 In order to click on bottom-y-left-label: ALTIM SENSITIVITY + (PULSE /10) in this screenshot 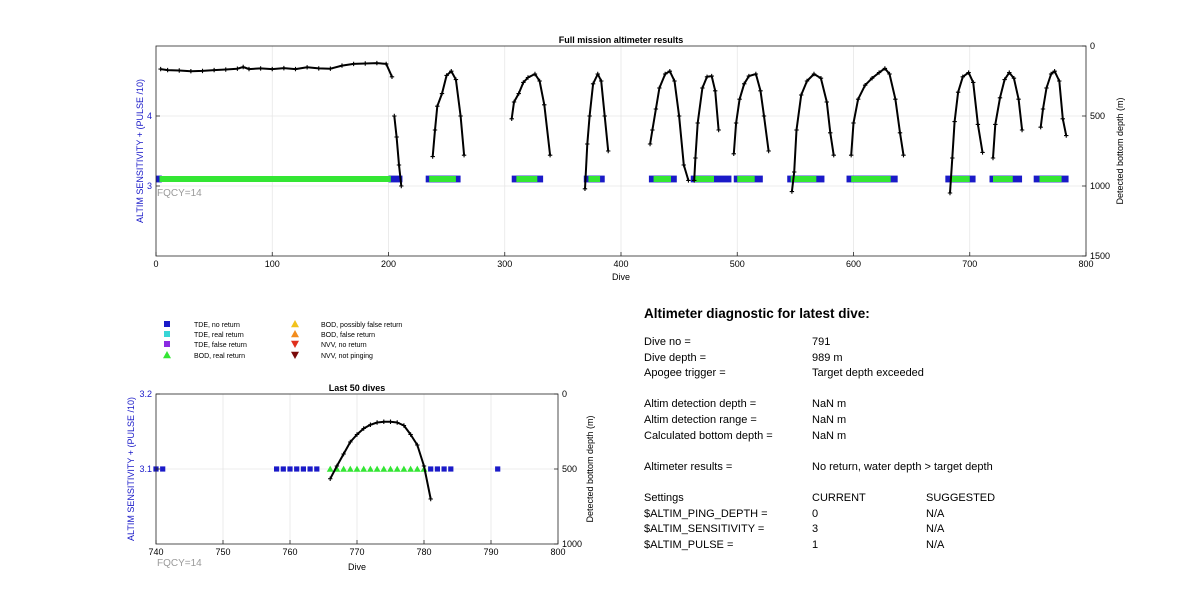, I will do `click(131, 469)`.